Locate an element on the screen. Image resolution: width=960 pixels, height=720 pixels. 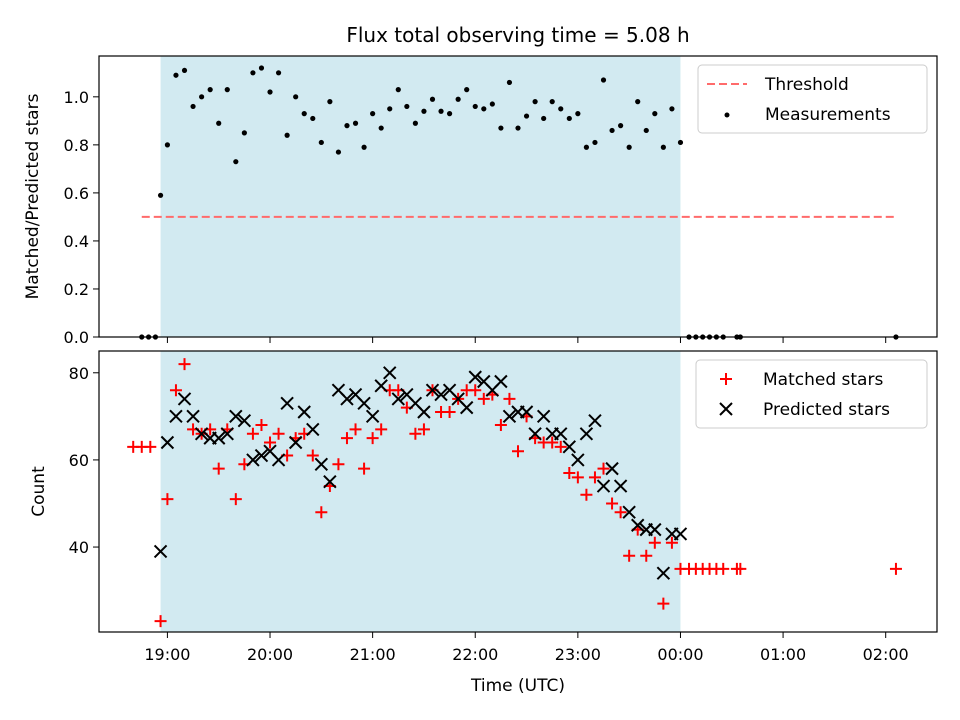
top-y-tick-label: 0.6 is located at coordinates (76, 193).